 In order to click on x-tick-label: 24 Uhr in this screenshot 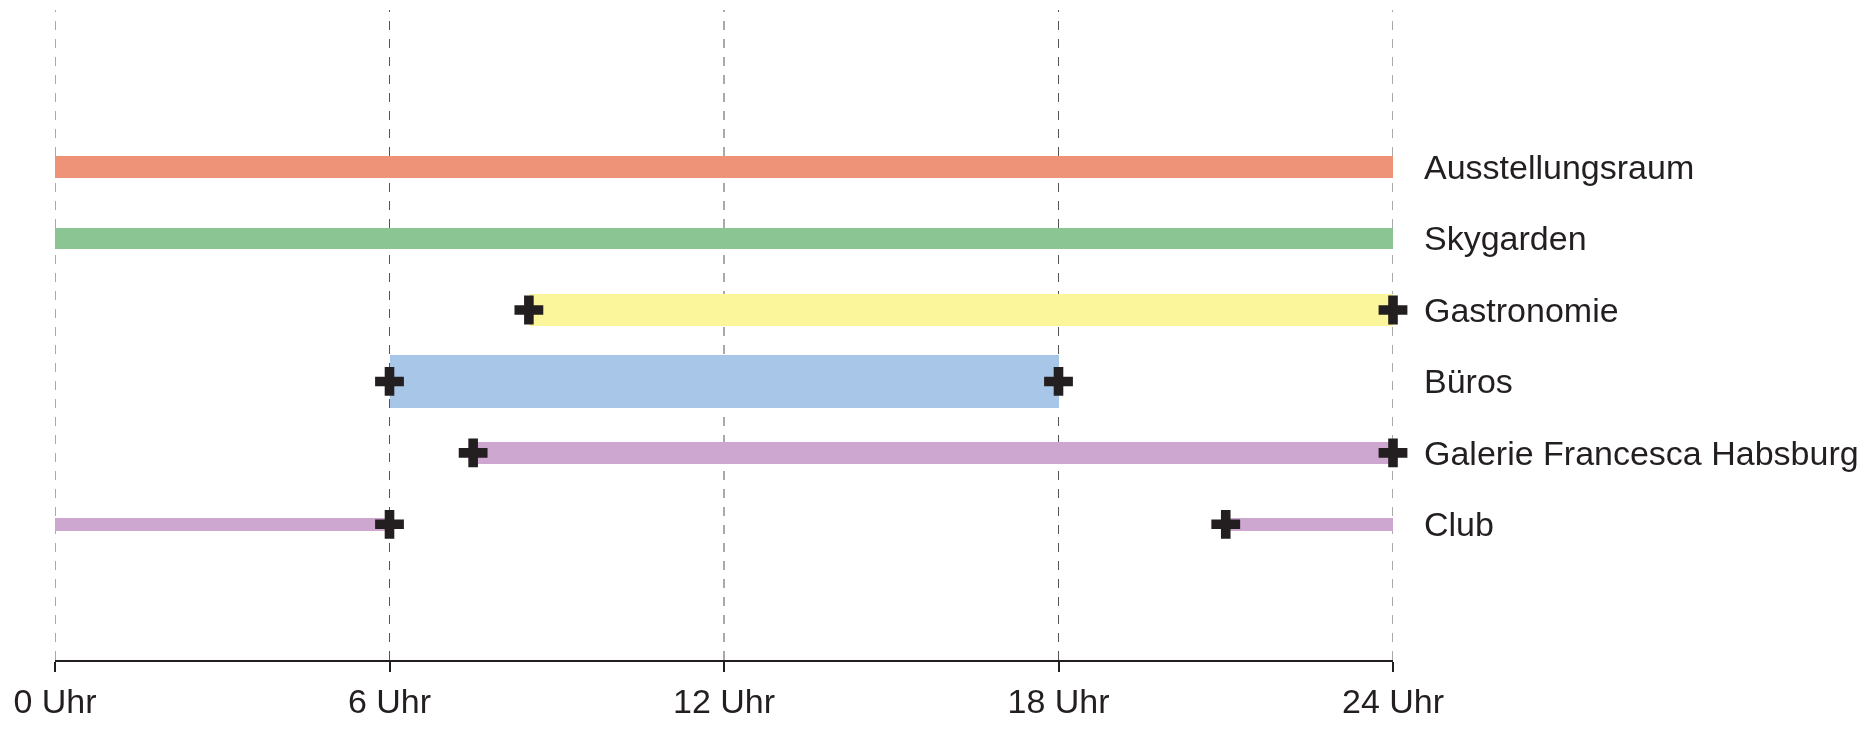, I will do `click(1393, 700)`.